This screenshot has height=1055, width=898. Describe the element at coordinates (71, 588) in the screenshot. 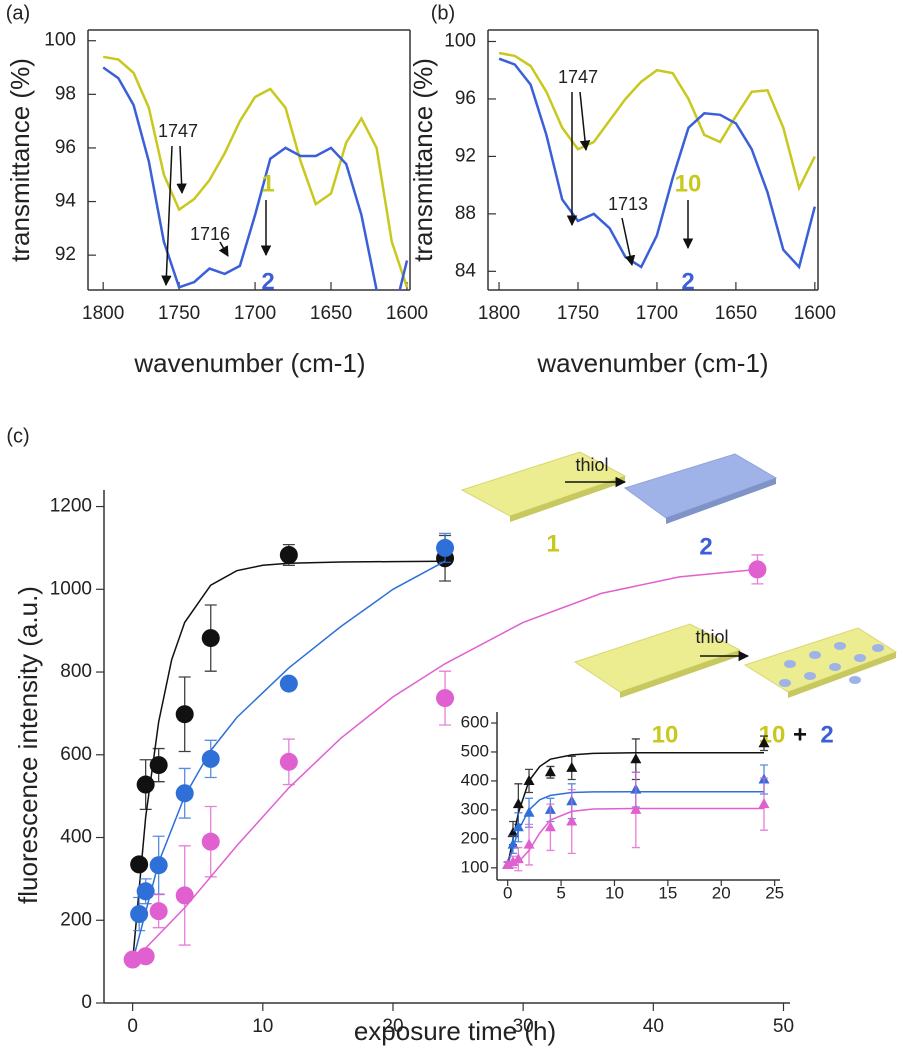

I see `y-tick-label: 1000` at that location.